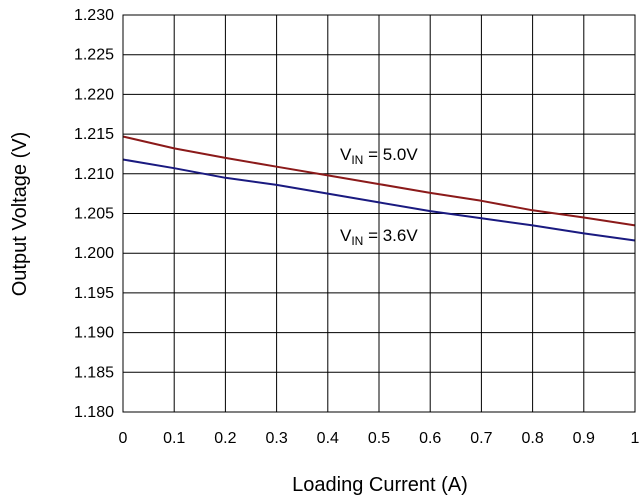 Image resolution: width=639 pixels, height=500 pixels. I want to click on x-tick-labels: 0 0.1 0.2 0.3 0.4 0.5 0.6 0.7 0.8 0.9 1, so click(379, 438).